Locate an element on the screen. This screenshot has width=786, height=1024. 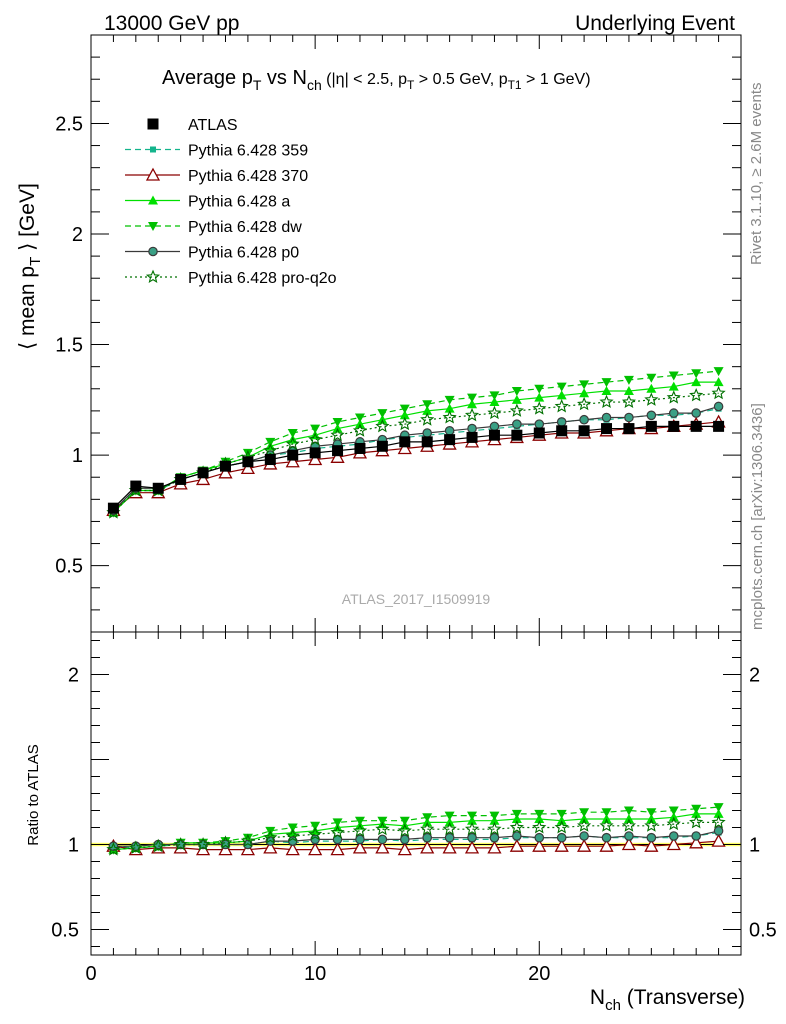
y-tick-label: 1 is located at coordinates (77, 456).